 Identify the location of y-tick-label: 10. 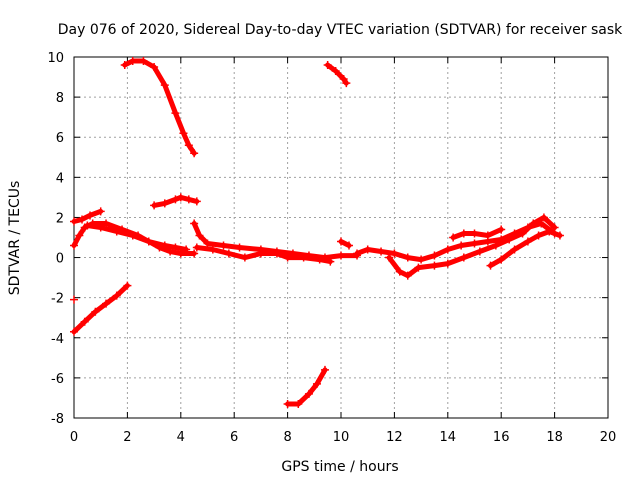
(55, 58).